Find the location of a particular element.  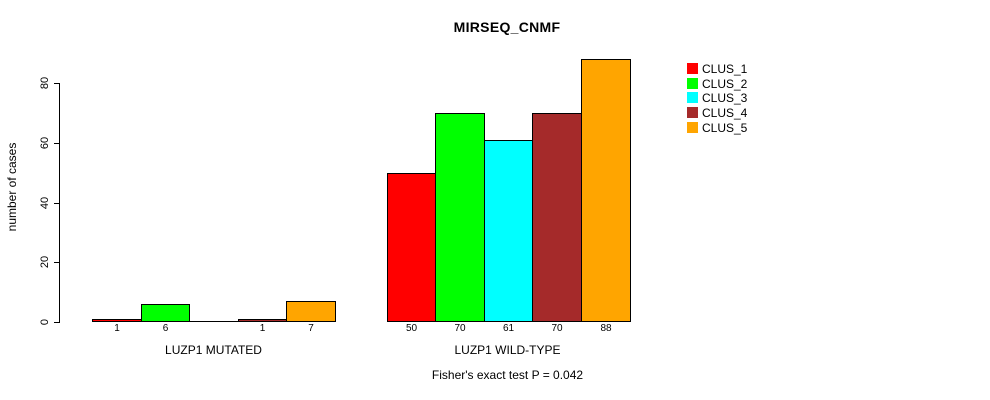

legend-label: CLUS_5 is located at coordinates (725, 128).